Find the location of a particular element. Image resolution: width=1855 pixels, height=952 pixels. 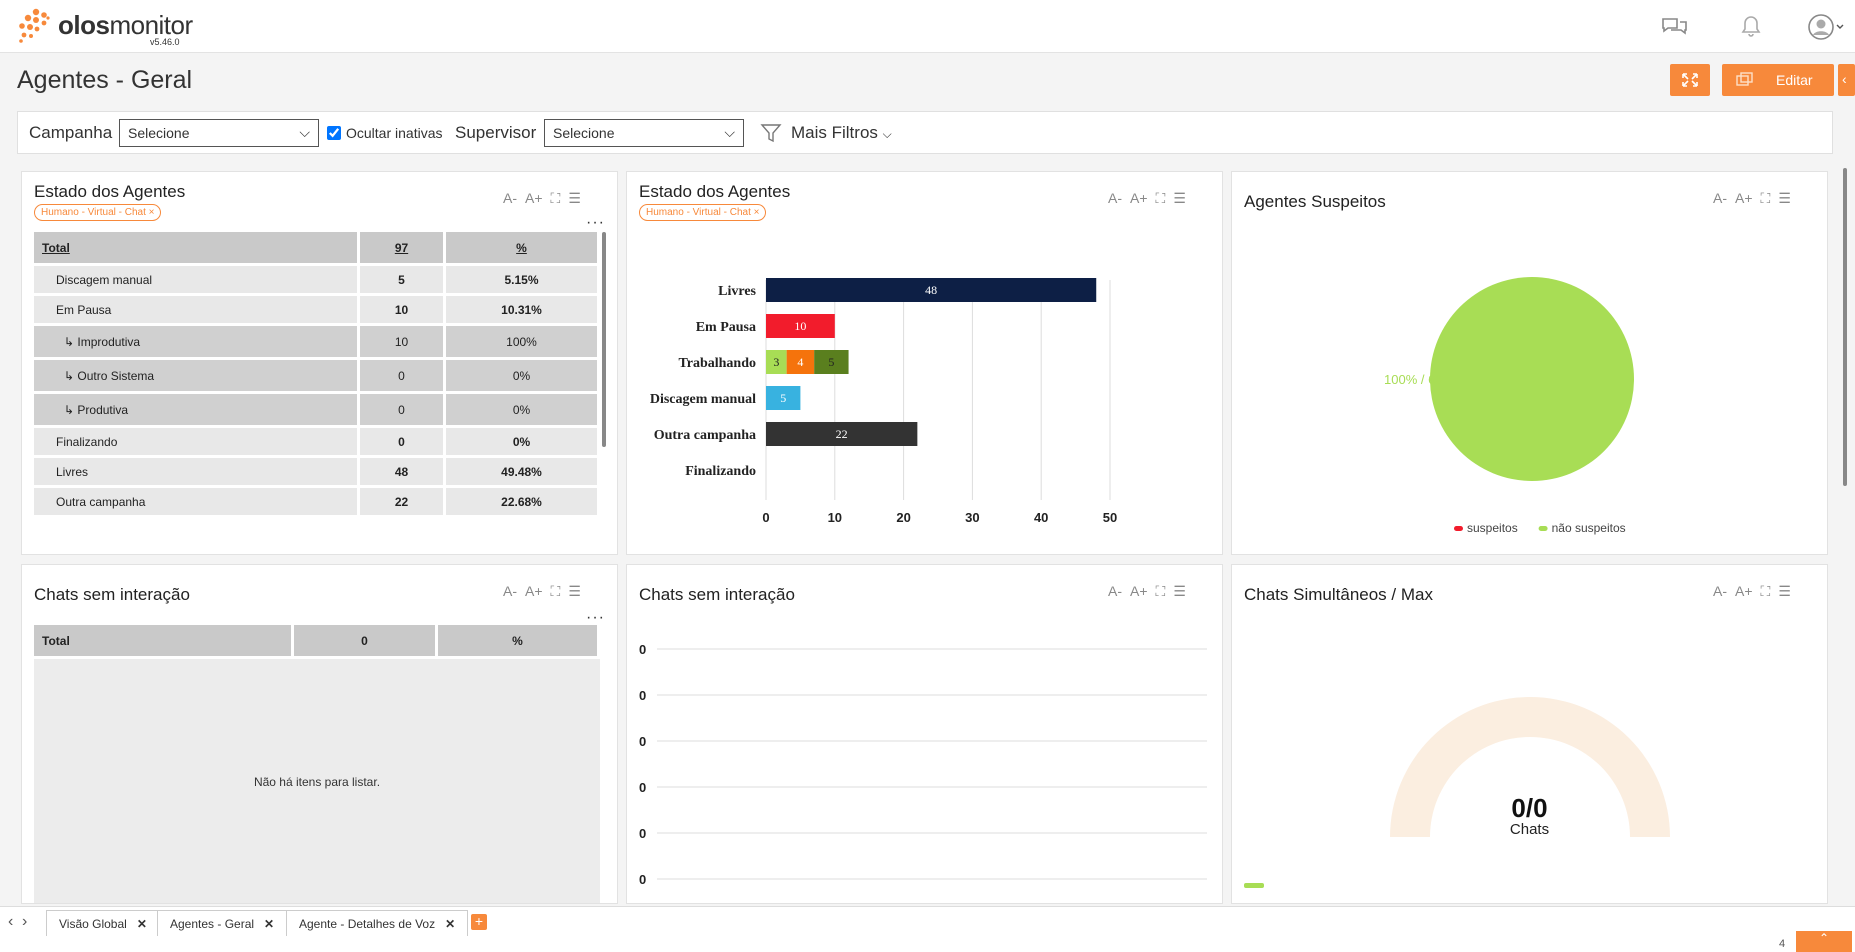

tab-agentes-geral: Agentes - Geral ✕ is located at coordinates (222, 923).